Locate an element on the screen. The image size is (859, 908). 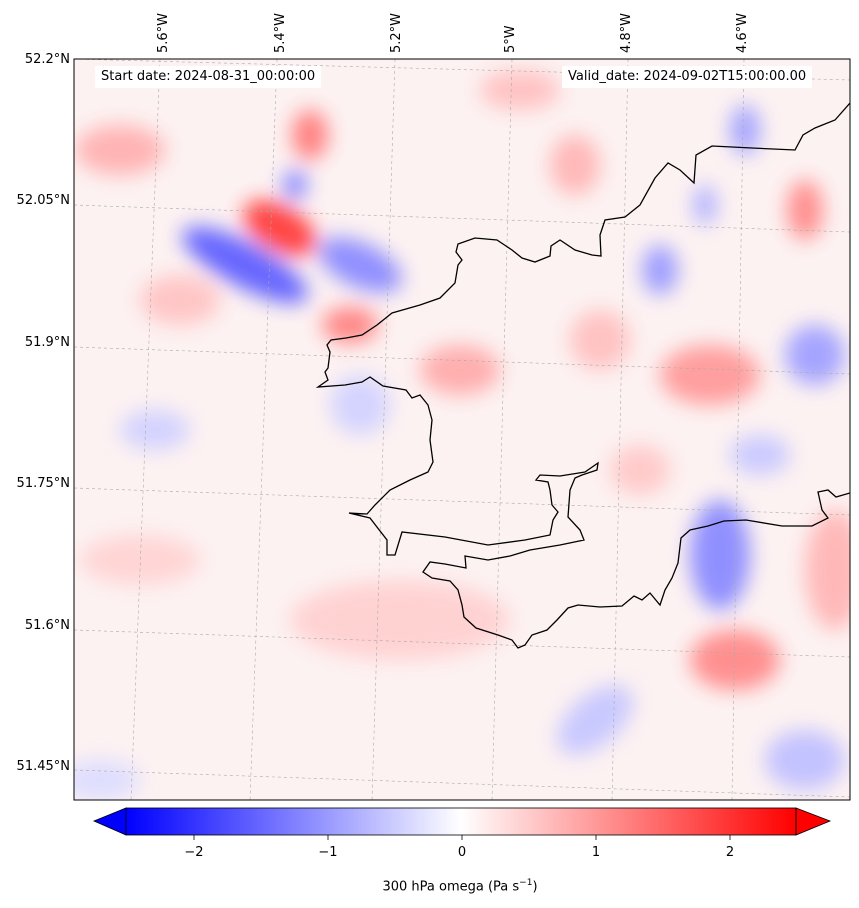
colorbar-tick-label: −1 is located at coordinates (328, 852).